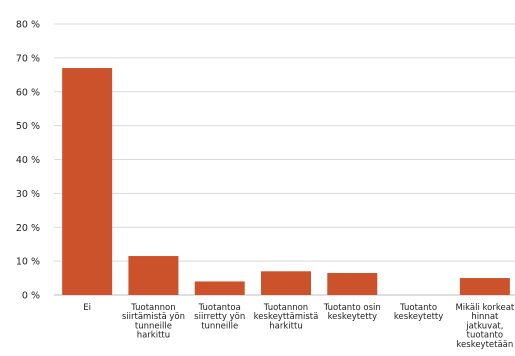 The width and height of the screenshot is (515, 356). What do you see at coordinates (286, 317) in the screenshot?
I see `x-category-label: Tuotannon keskeyttämistä harkittu` at bounding box center [286, 317].